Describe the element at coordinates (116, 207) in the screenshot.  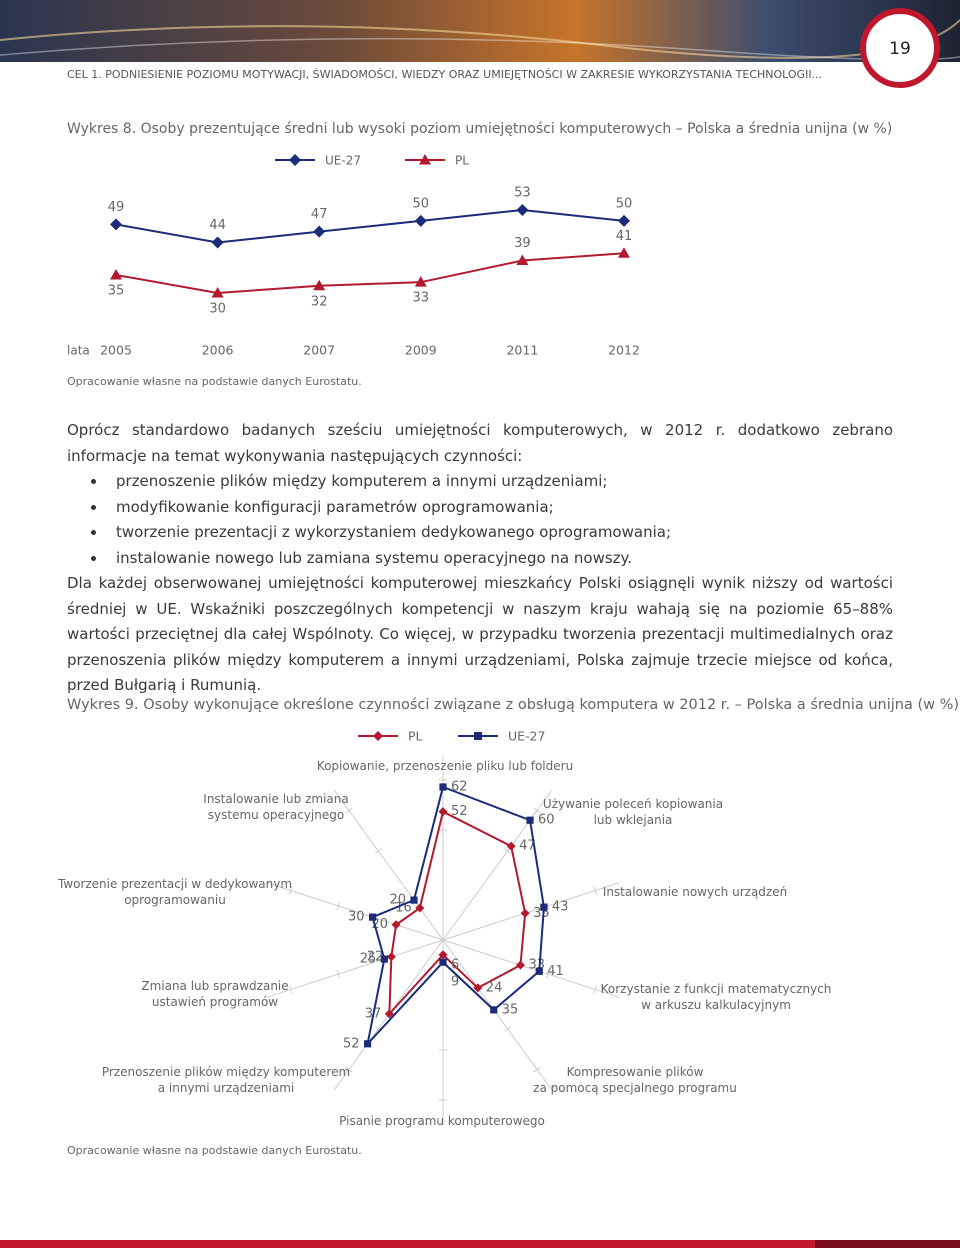
I see `data-label: 49` at that location.